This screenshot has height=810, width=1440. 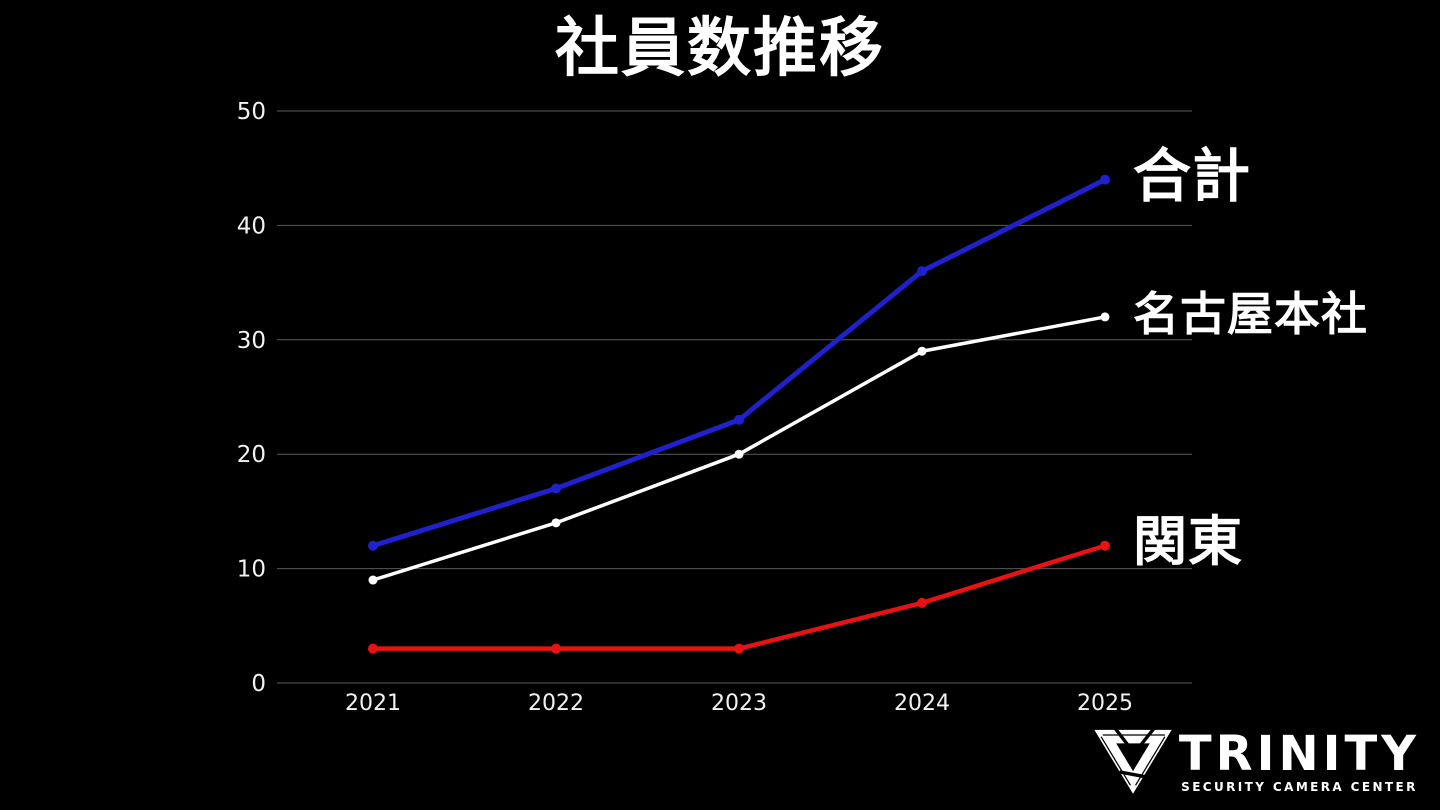 What do you see at coordinates (373, 703) in the screenshot?
I see `x-tick-label: 2021` at bounding box center [373, 703].